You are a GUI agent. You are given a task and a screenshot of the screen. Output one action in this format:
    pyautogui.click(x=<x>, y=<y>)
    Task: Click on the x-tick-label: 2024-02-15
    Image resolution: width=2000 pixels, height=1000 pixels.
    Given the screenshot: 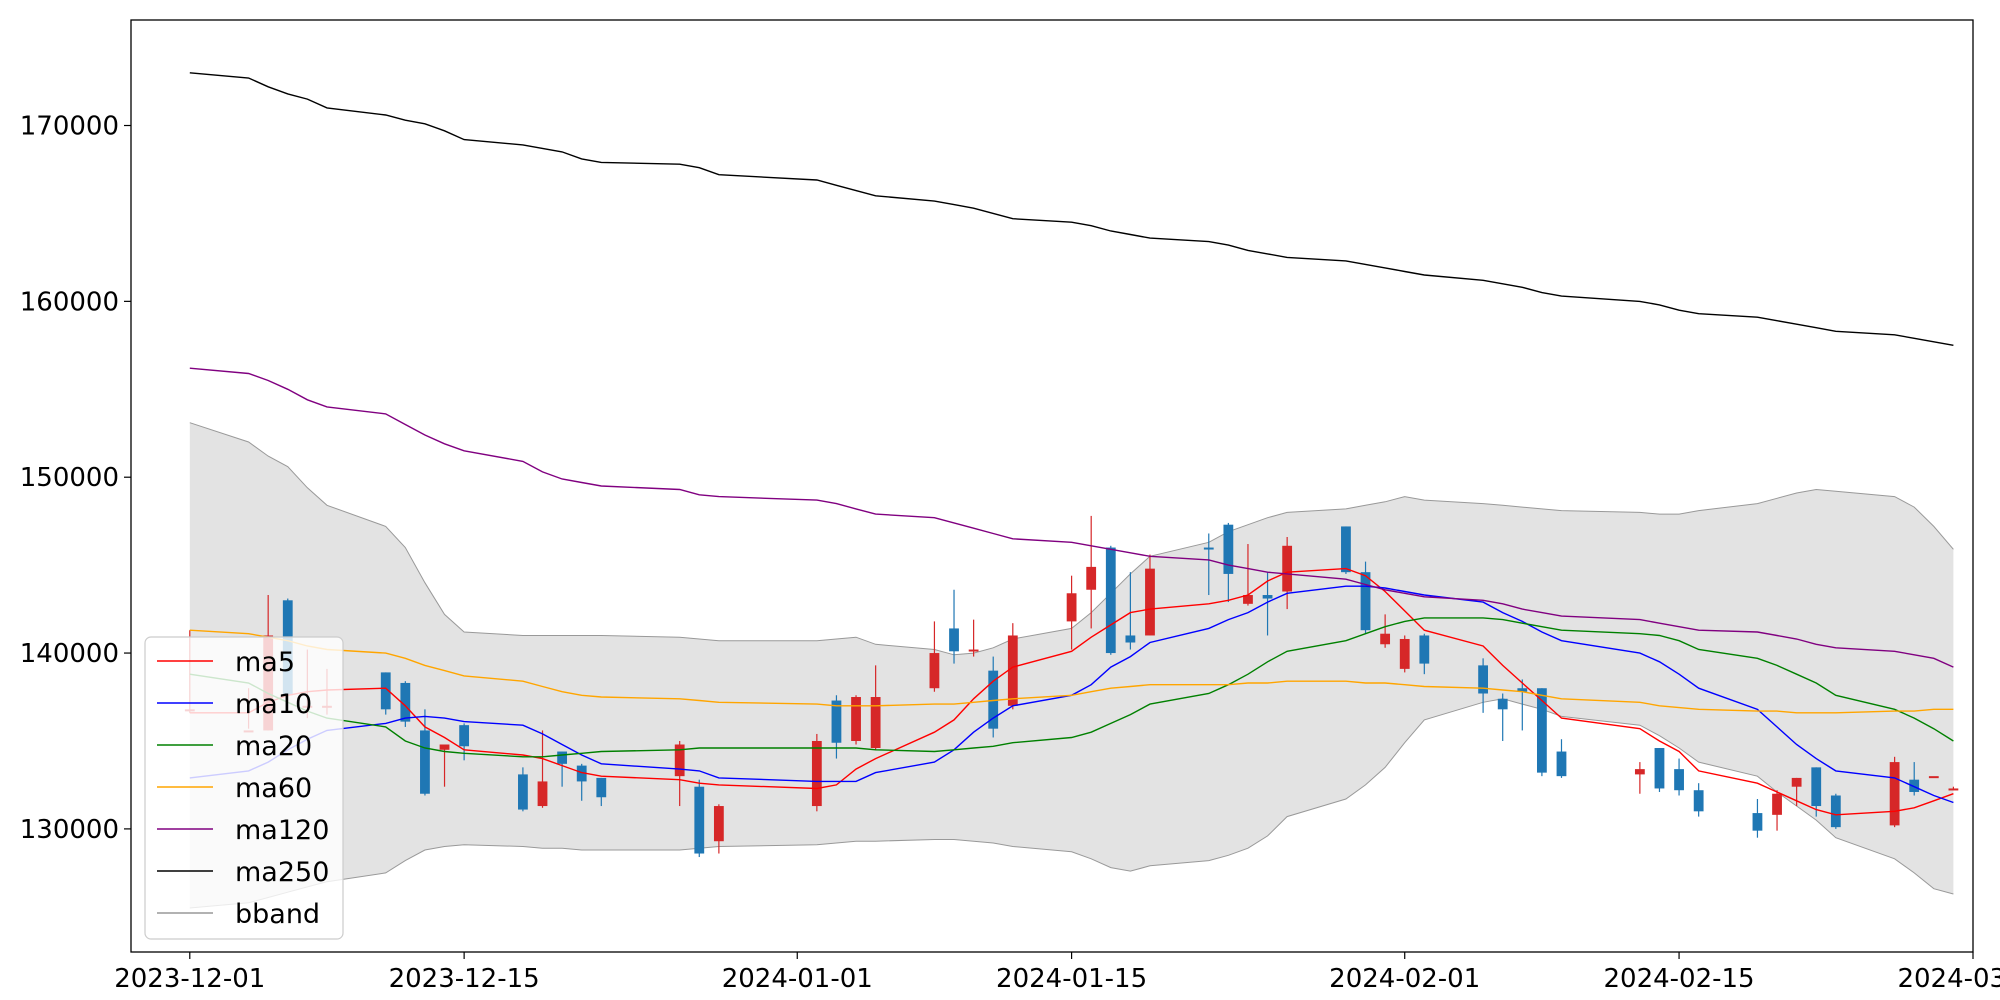 What is the action you would take?
    pyautogui.click(x=1679, y=979)
    